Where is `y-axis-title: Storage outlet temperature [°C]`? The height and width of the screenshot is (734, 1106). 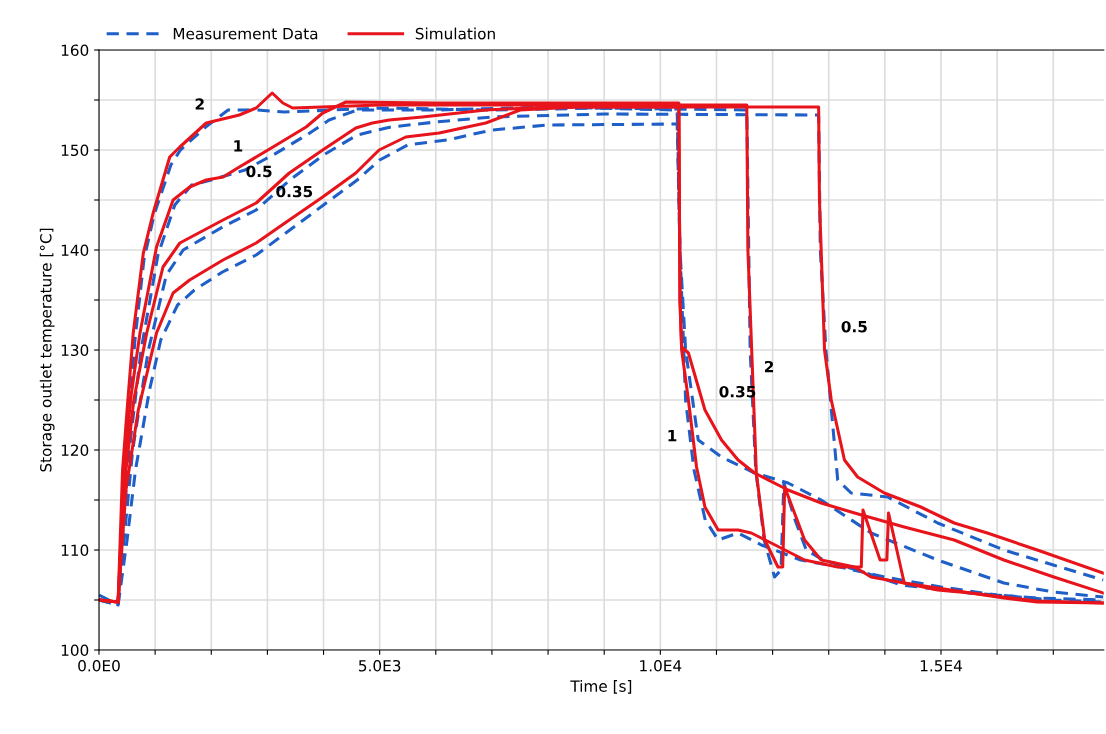 y-axis-title: Storage outlet temperature [°C] is located at coordinates (47, 350).